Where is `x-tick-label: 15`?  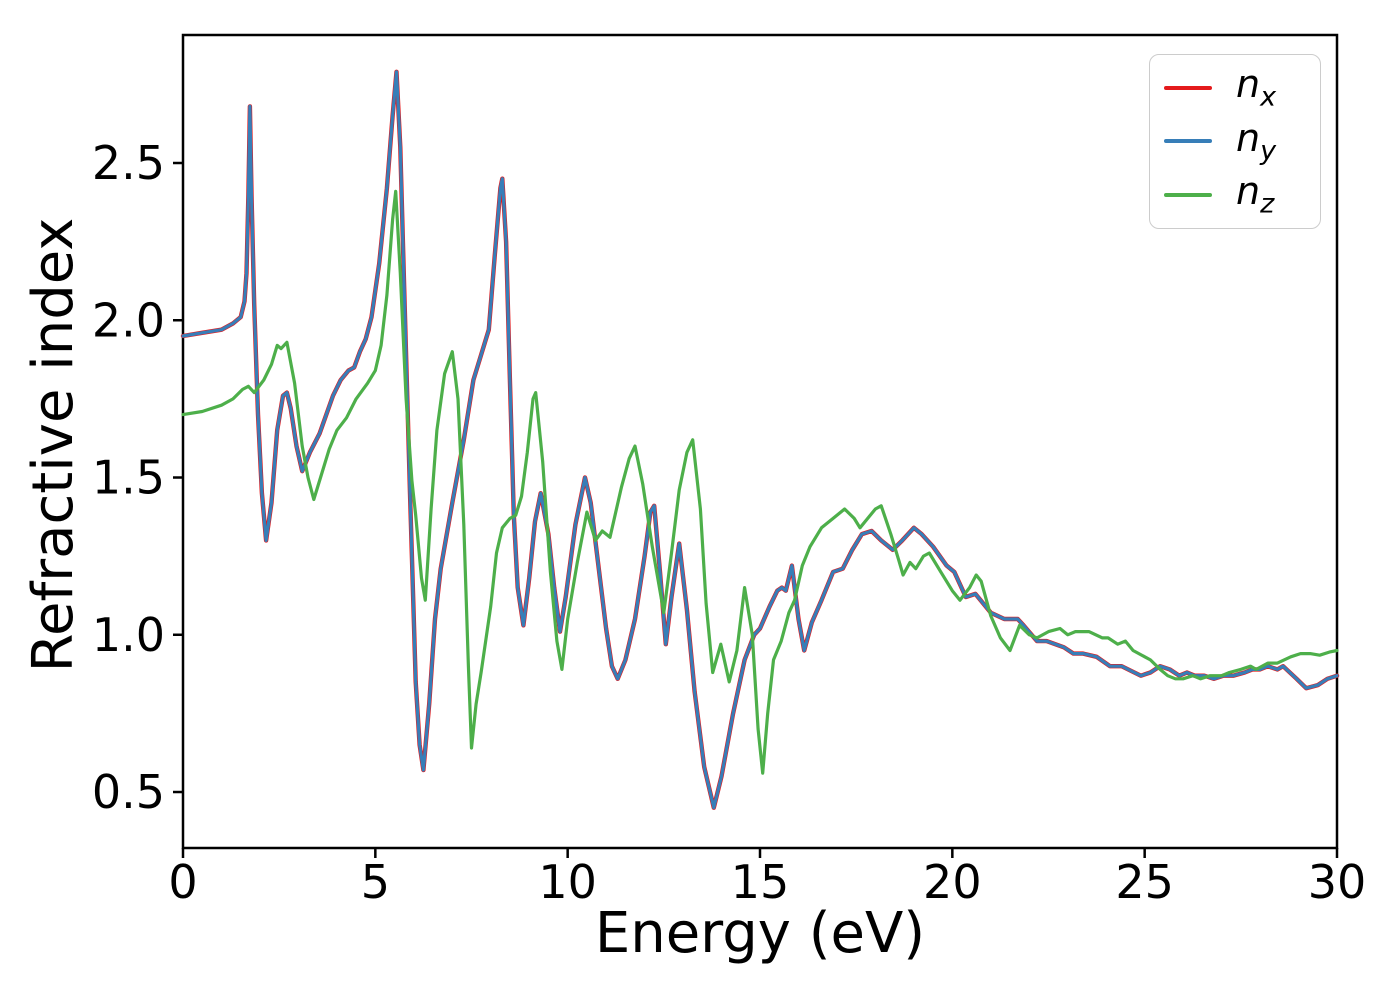 x-tick-label: 15 is located at coordinates (760, 882).